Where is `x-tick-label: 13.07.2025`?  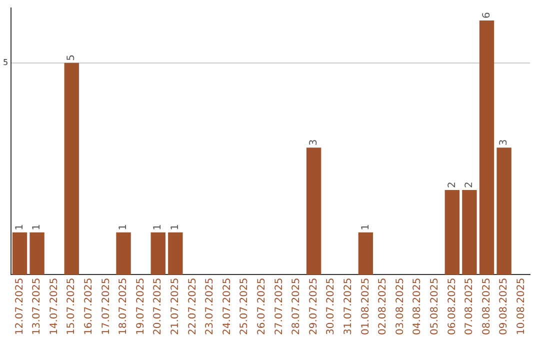 x-tick-label: 13.07.2025 is located at coordinates (37, 307).